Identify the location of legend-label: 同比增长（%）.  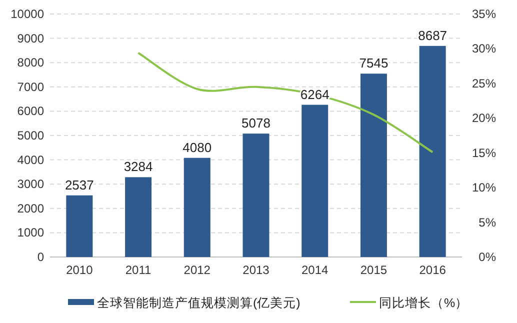
(423, 303).